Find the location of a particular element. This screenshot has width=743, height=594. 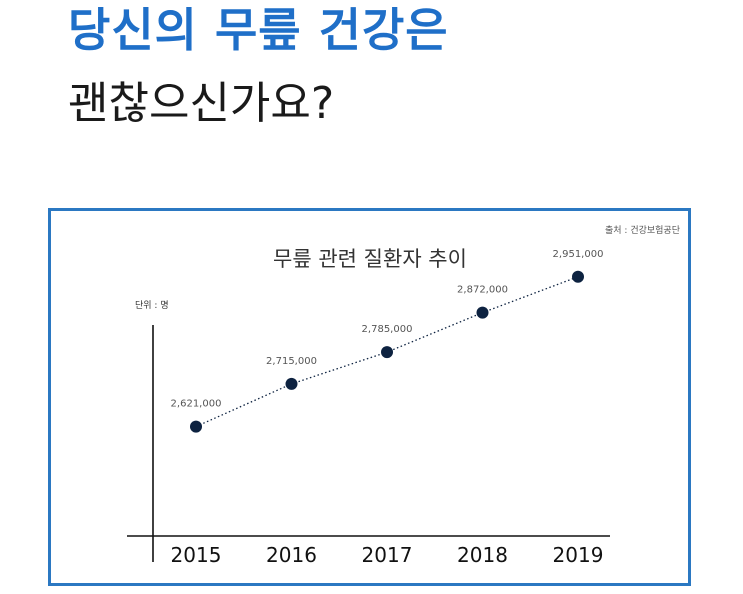

data-label: 2,872,000 is located at coordinates (482, 290).